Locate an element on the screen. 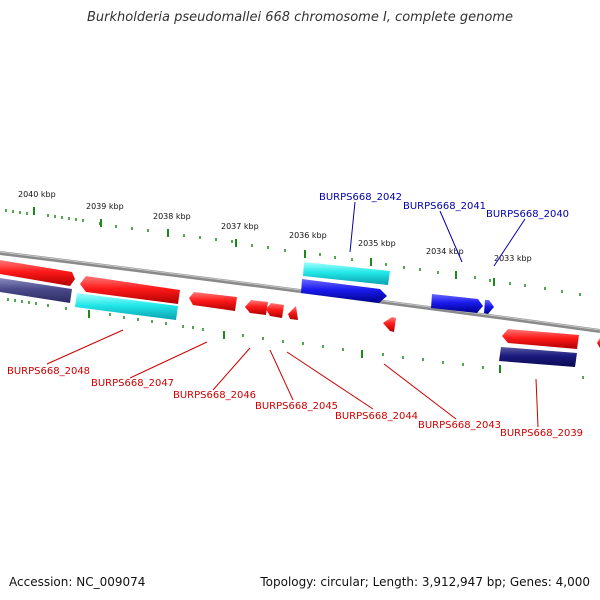 Image resolution: width=600 pixels, height=600 pixels. gene-reverse-red-2047 is located at coordinates (130, 290).